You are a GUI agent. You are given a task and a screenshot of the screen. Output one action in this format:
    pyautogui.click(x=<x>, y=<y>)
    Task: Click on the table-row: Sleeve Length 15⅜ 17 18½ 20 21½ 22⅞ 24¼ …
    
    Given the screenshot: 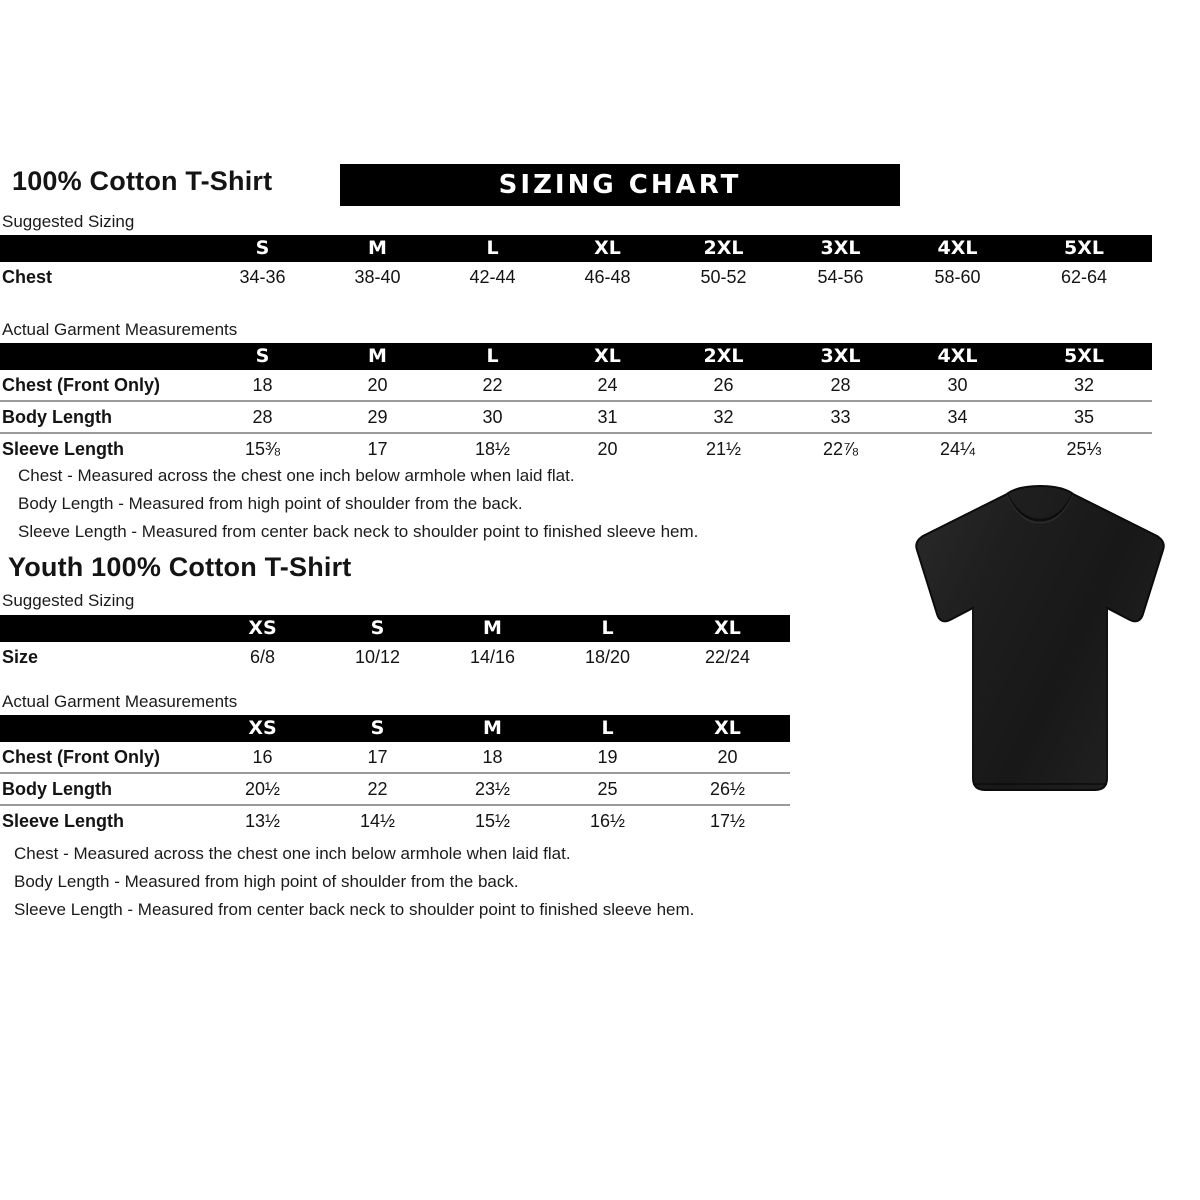 What is the action you would take?
    pyautogui.click(x=576, y=448)
    